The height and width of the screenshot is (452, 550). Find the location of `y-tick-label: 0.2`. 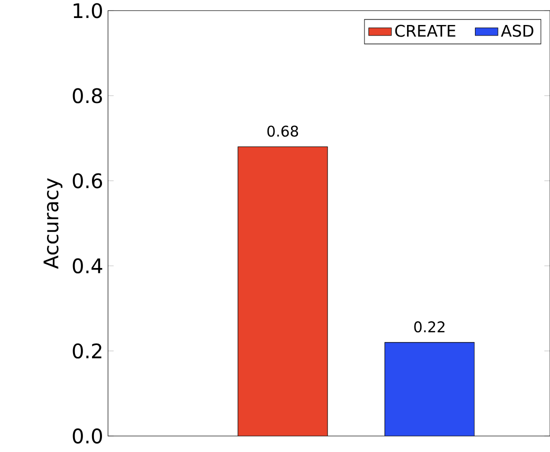

y-tick-label: 0.2 is located at coordinates (87, 351).